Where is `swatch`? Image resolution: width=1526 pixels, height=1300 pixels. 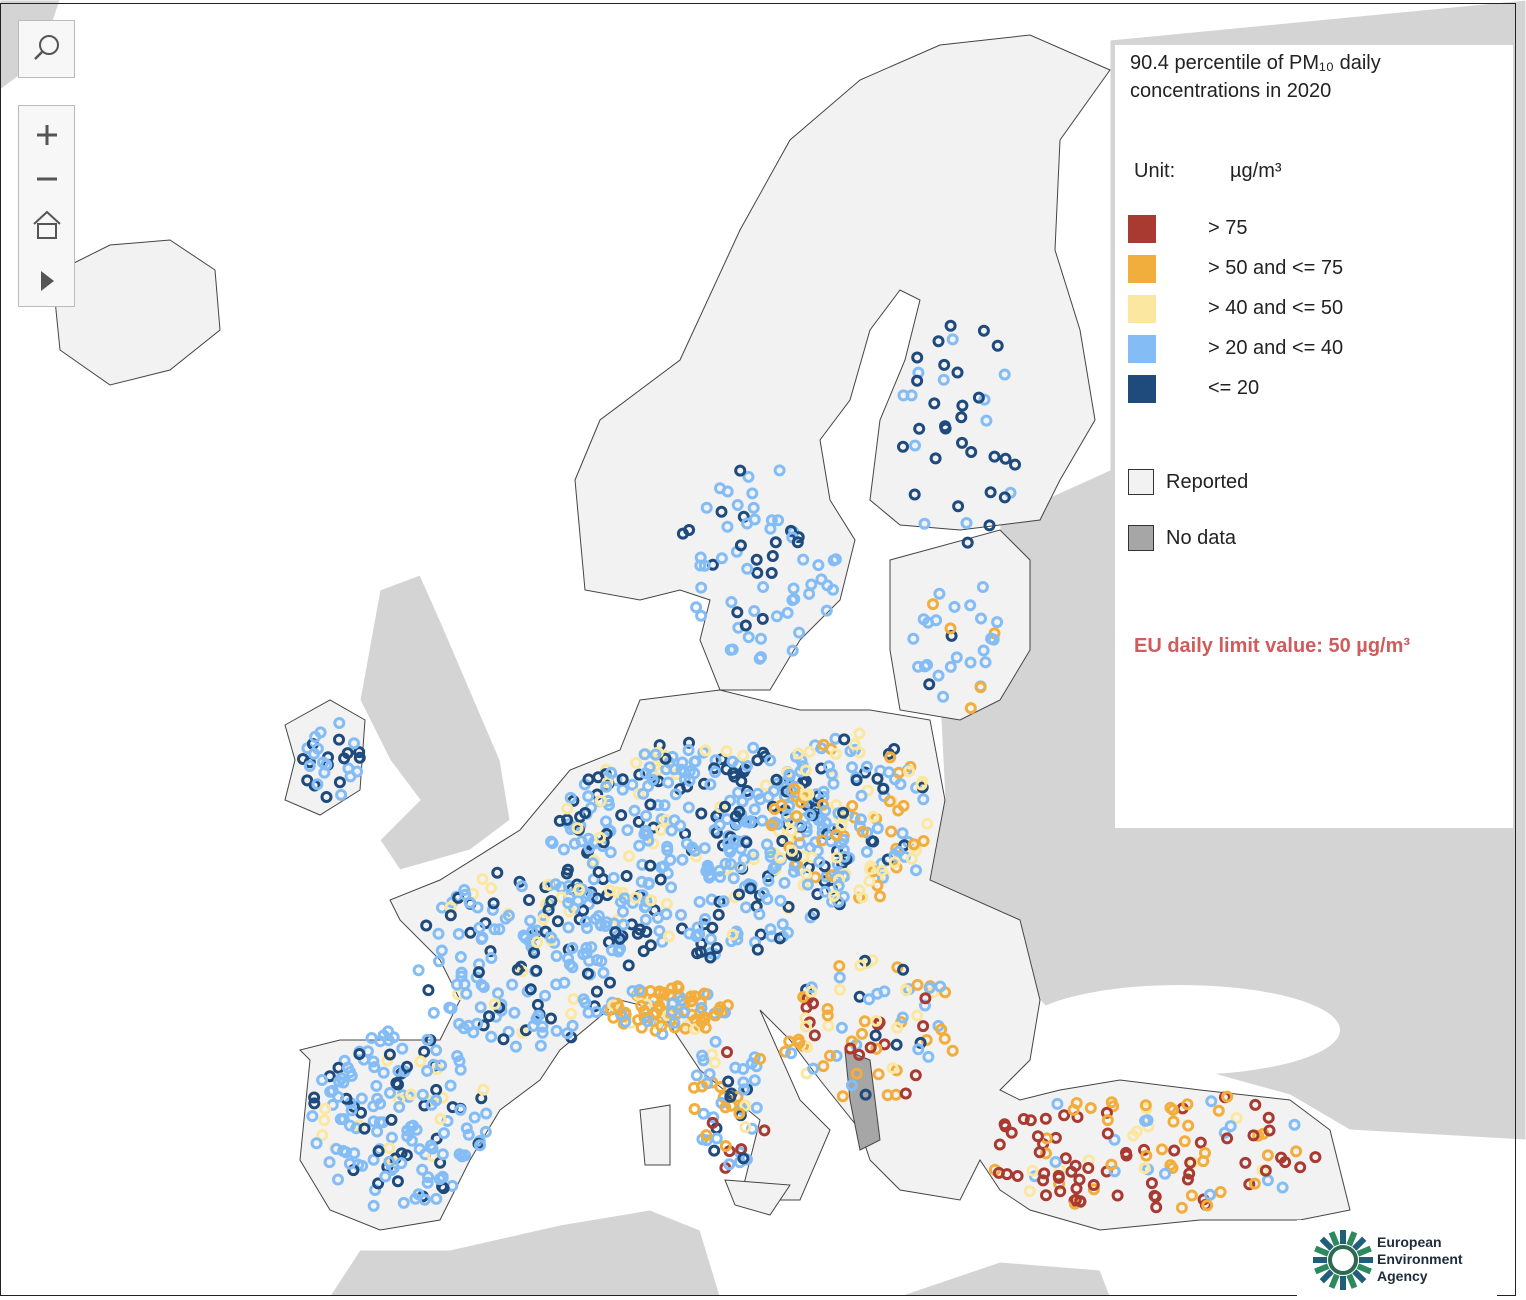 swatch is located at coordinates (1141, 538).